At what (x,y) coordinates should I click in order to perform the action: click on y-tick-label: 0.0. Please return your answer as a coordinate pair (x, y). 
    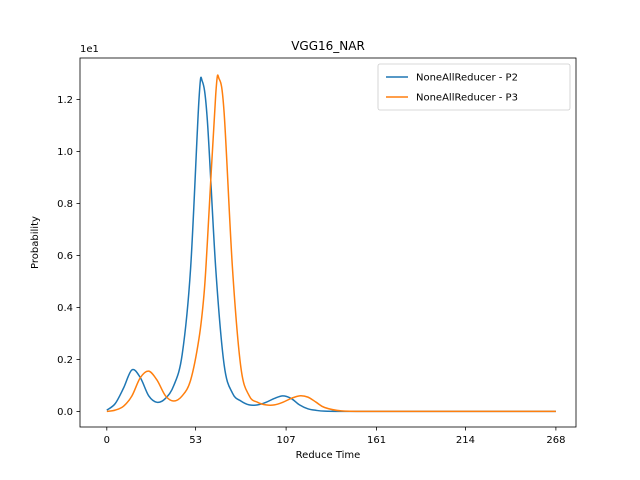
    Looking at the image, I should click on (65, 412).